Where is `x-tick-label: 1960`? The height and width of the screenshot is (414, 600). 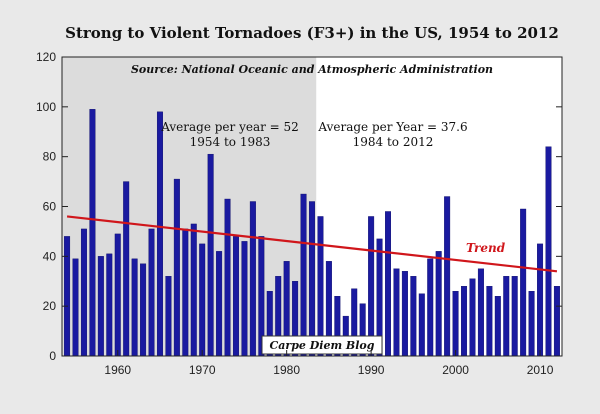
x-tick-label: 1960 is located at coordinates (117, 370).